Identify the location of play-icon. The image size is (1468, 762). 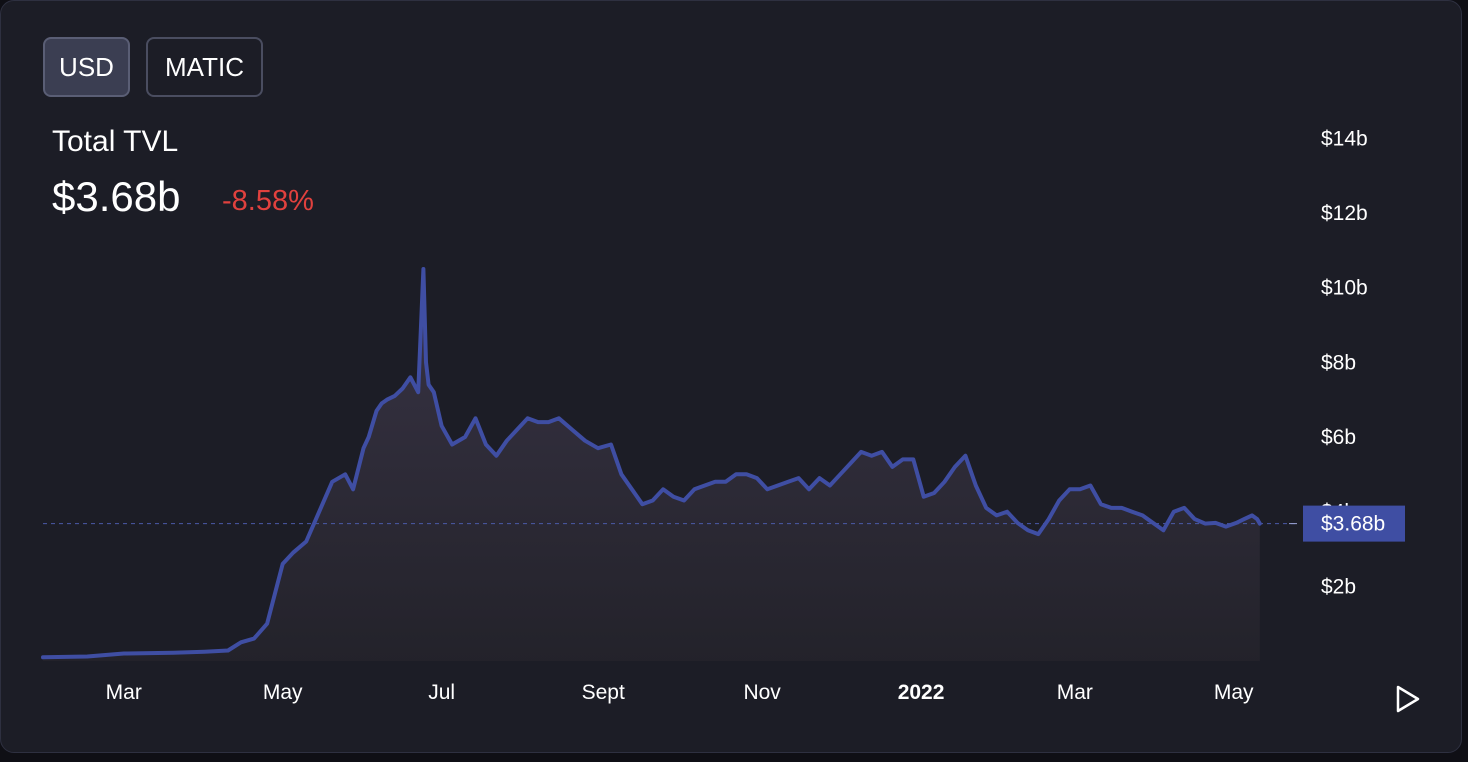
(1407, 699).